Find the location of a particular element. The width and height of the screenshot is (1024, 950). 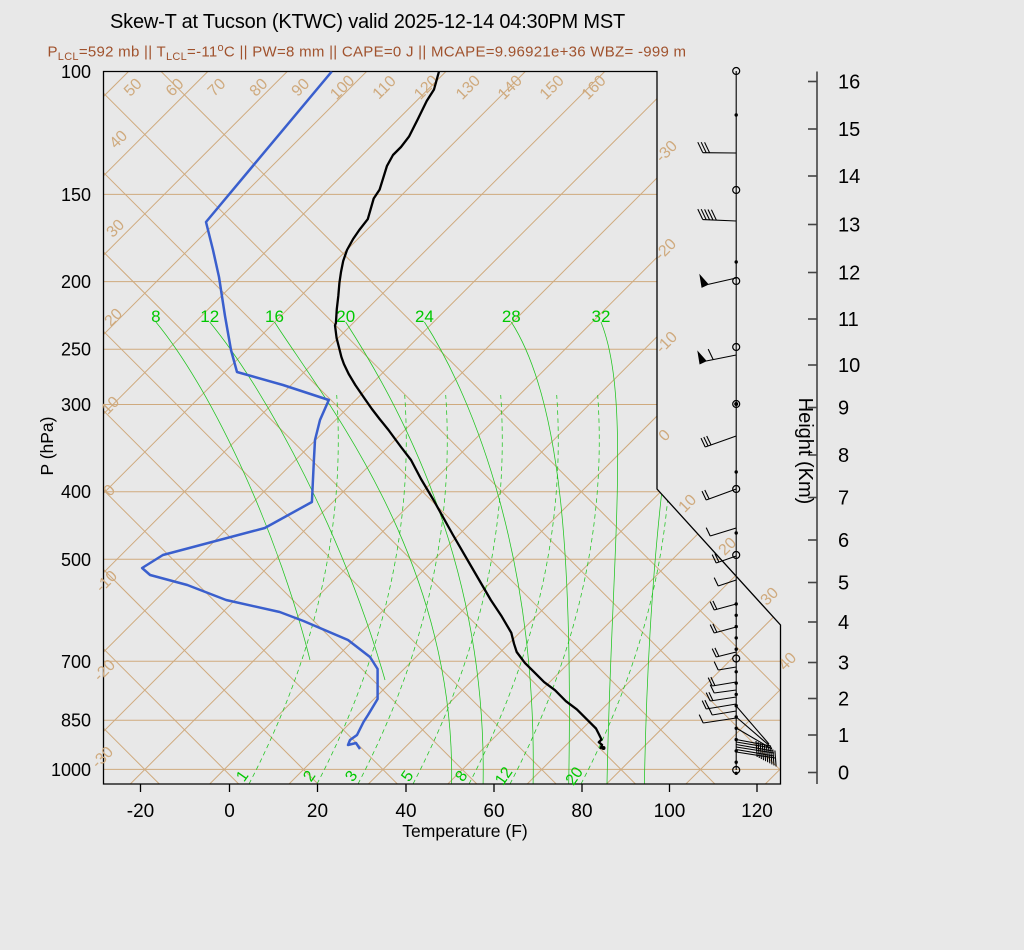

svg-text: 2 is located at coordinates (843, 700).